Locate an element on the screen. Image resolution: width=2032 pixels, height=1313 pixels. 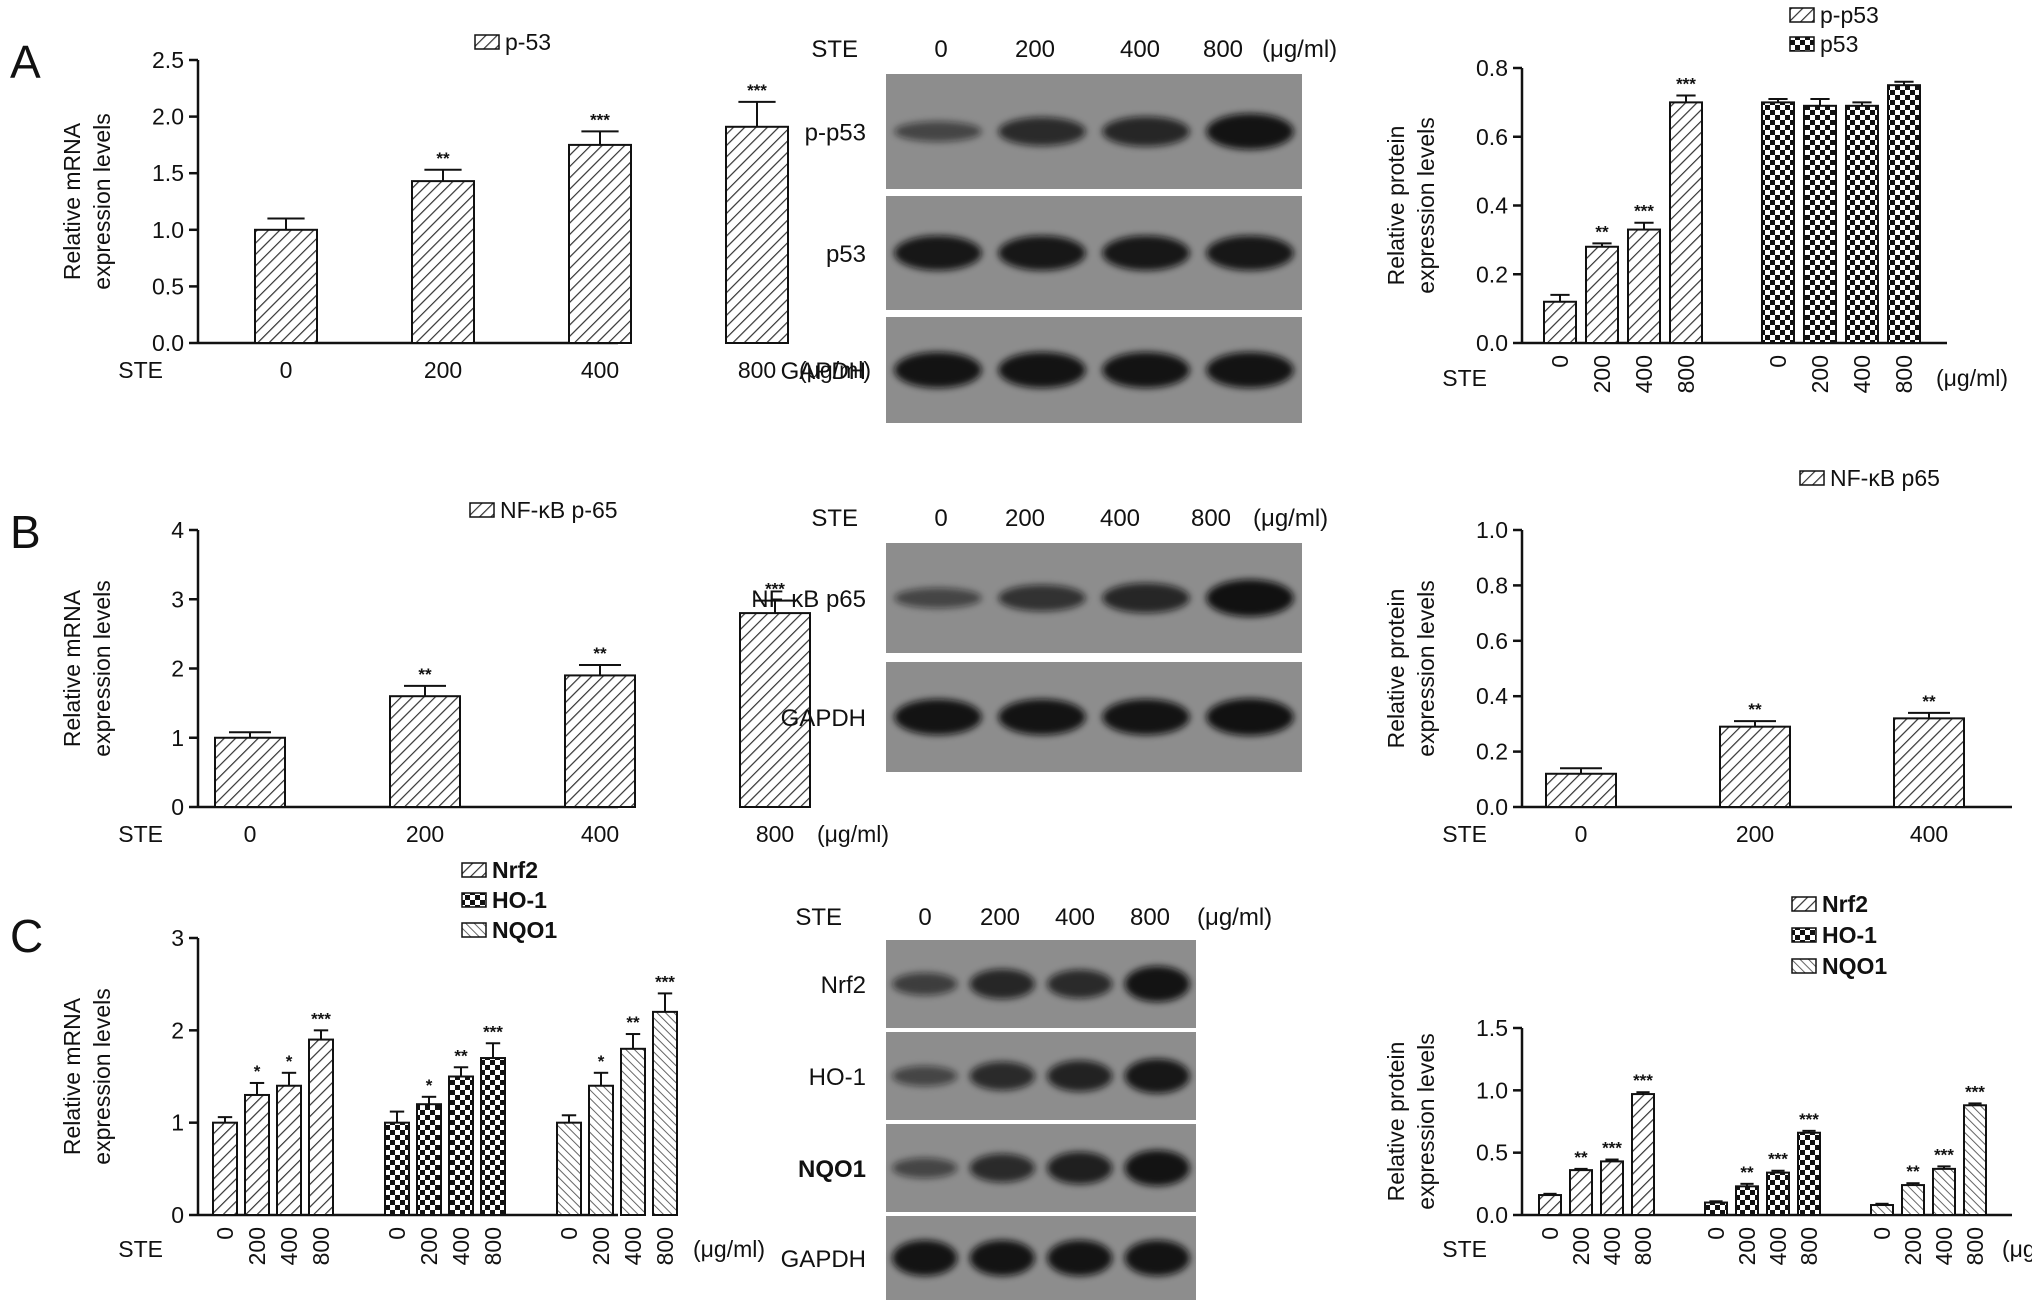
blot-lane-label: 800 is located at coordinates (1150, 917).